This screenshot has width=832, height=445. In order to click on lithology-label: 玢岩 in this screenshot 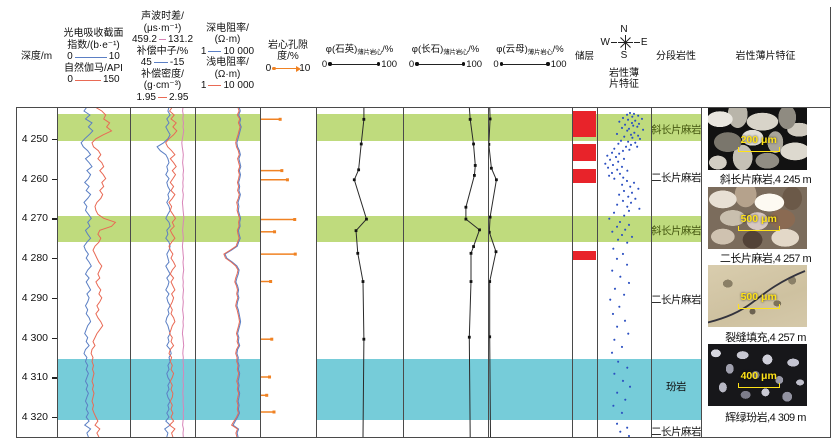, I will do `click(676, 387)`.